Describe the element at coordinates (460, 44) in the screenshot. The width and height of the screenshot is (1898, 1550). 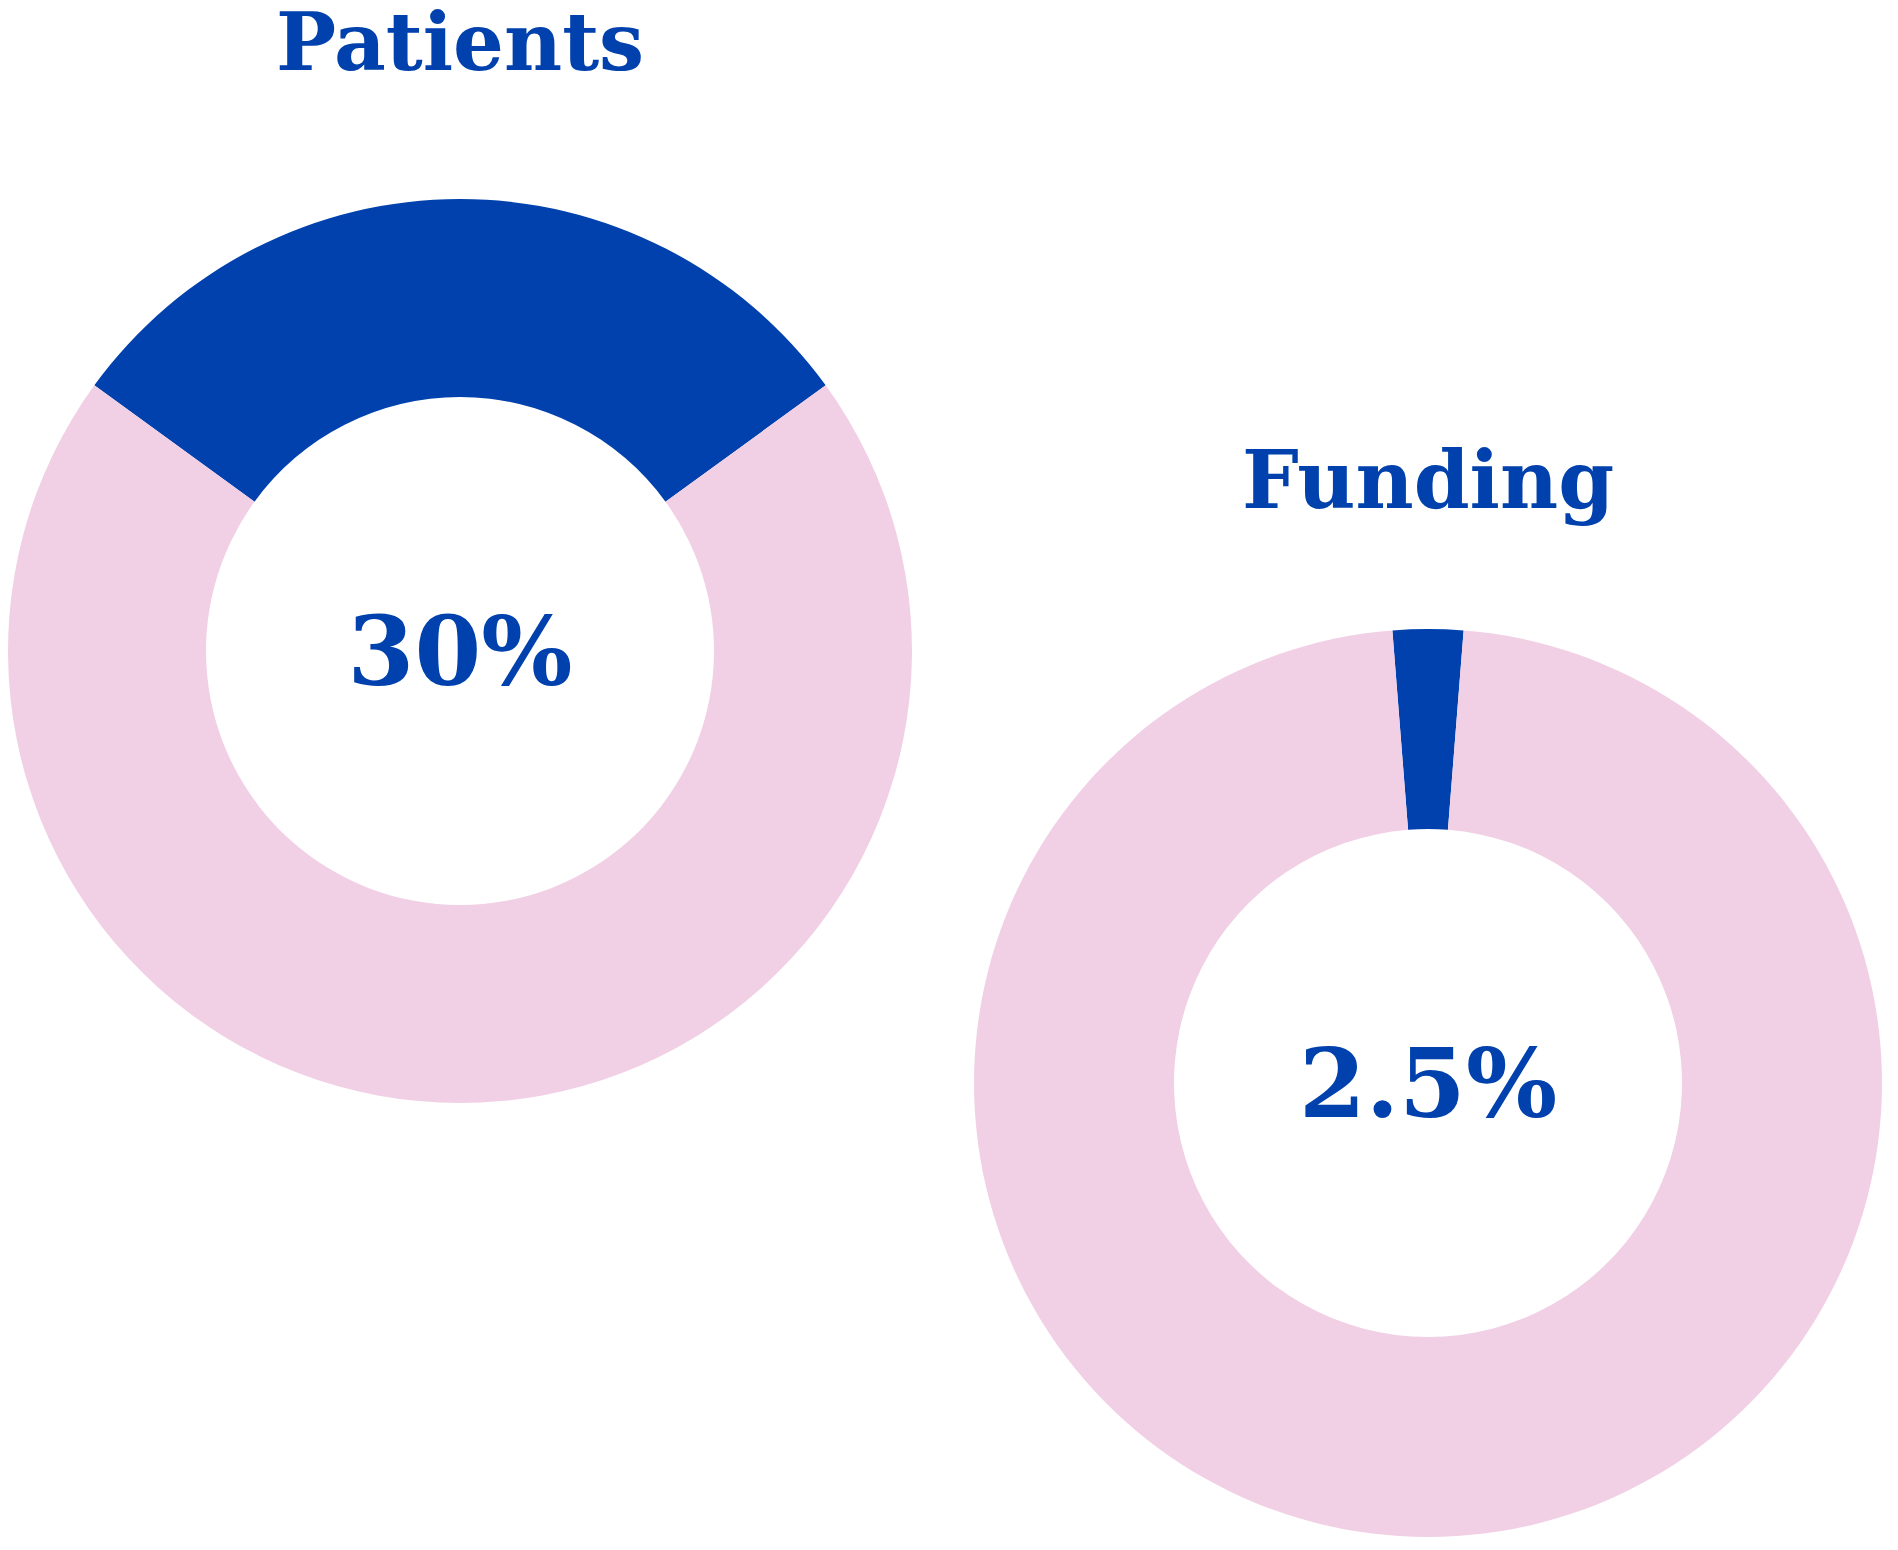
I see `chart-title: Patients` at that location.